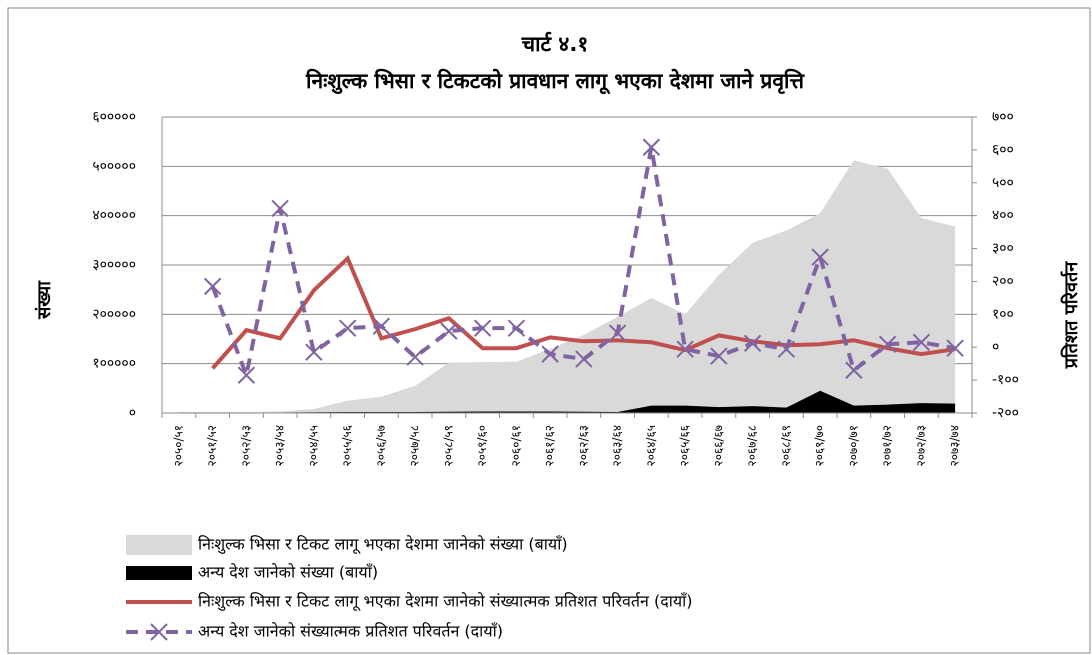 The image size is (1092, 655). What do you see at coordinates (347, 445) in the screenshot?
I see `x-tick-label: २०५५/५६` at bounding box center [347, 445].